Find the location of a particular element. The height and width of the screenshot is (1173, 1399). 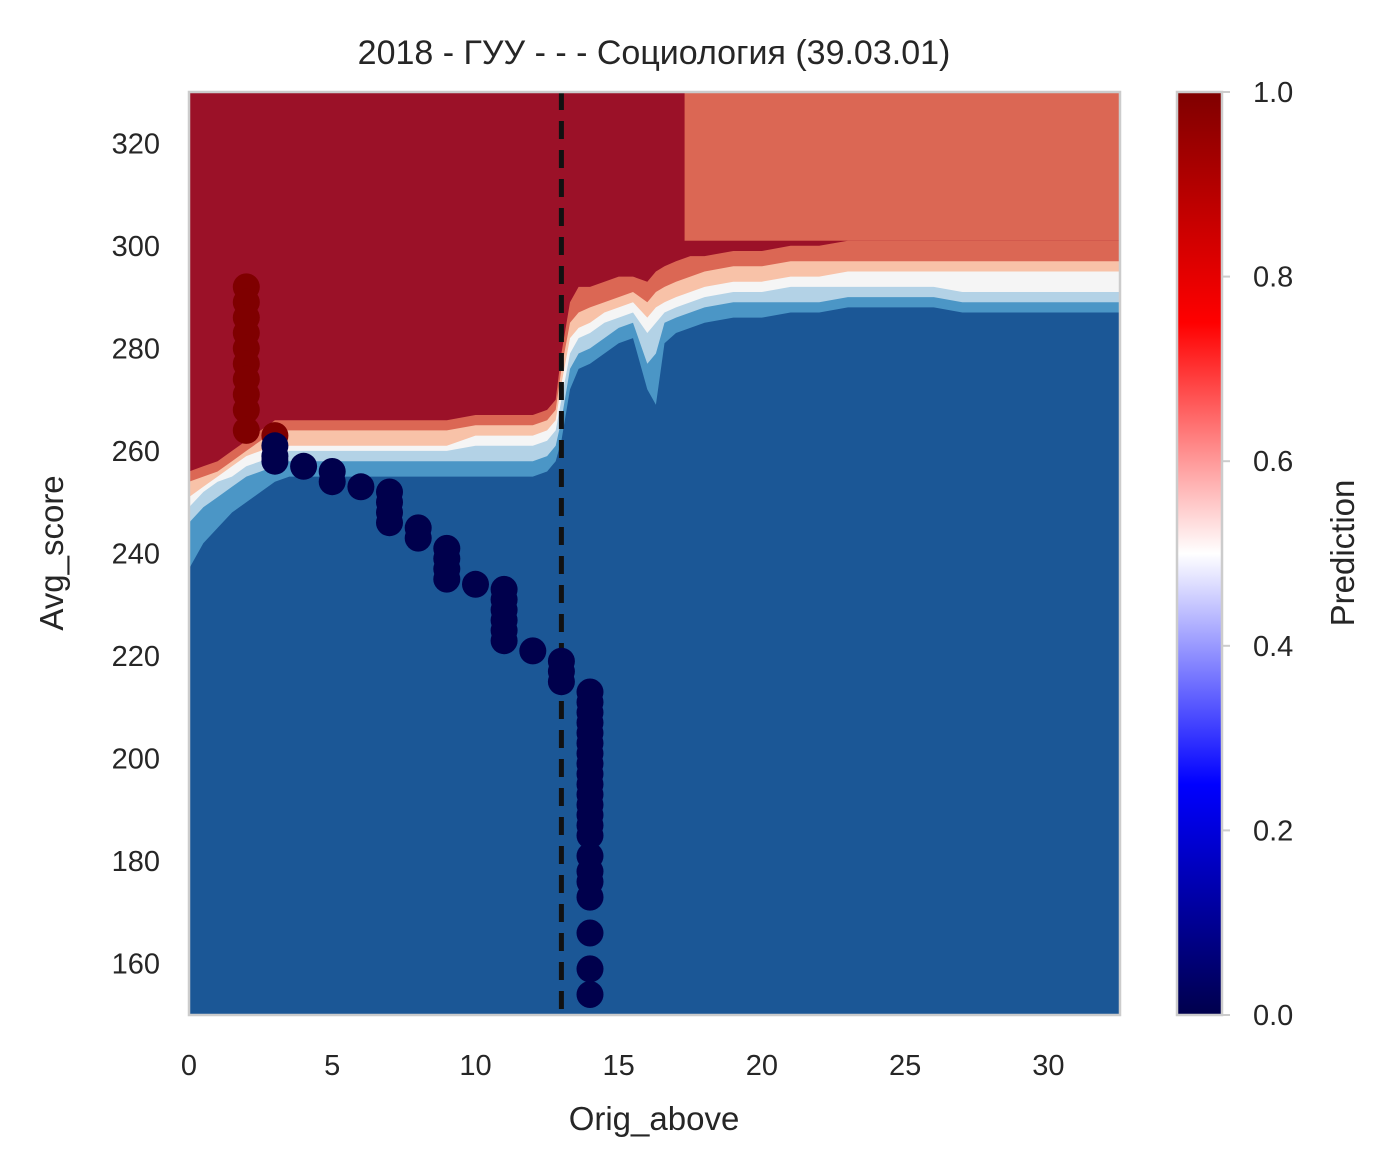

y-axis-ticks: 160 180 200 220 240 260 280 300 320 is located at coordinates (136, 554).